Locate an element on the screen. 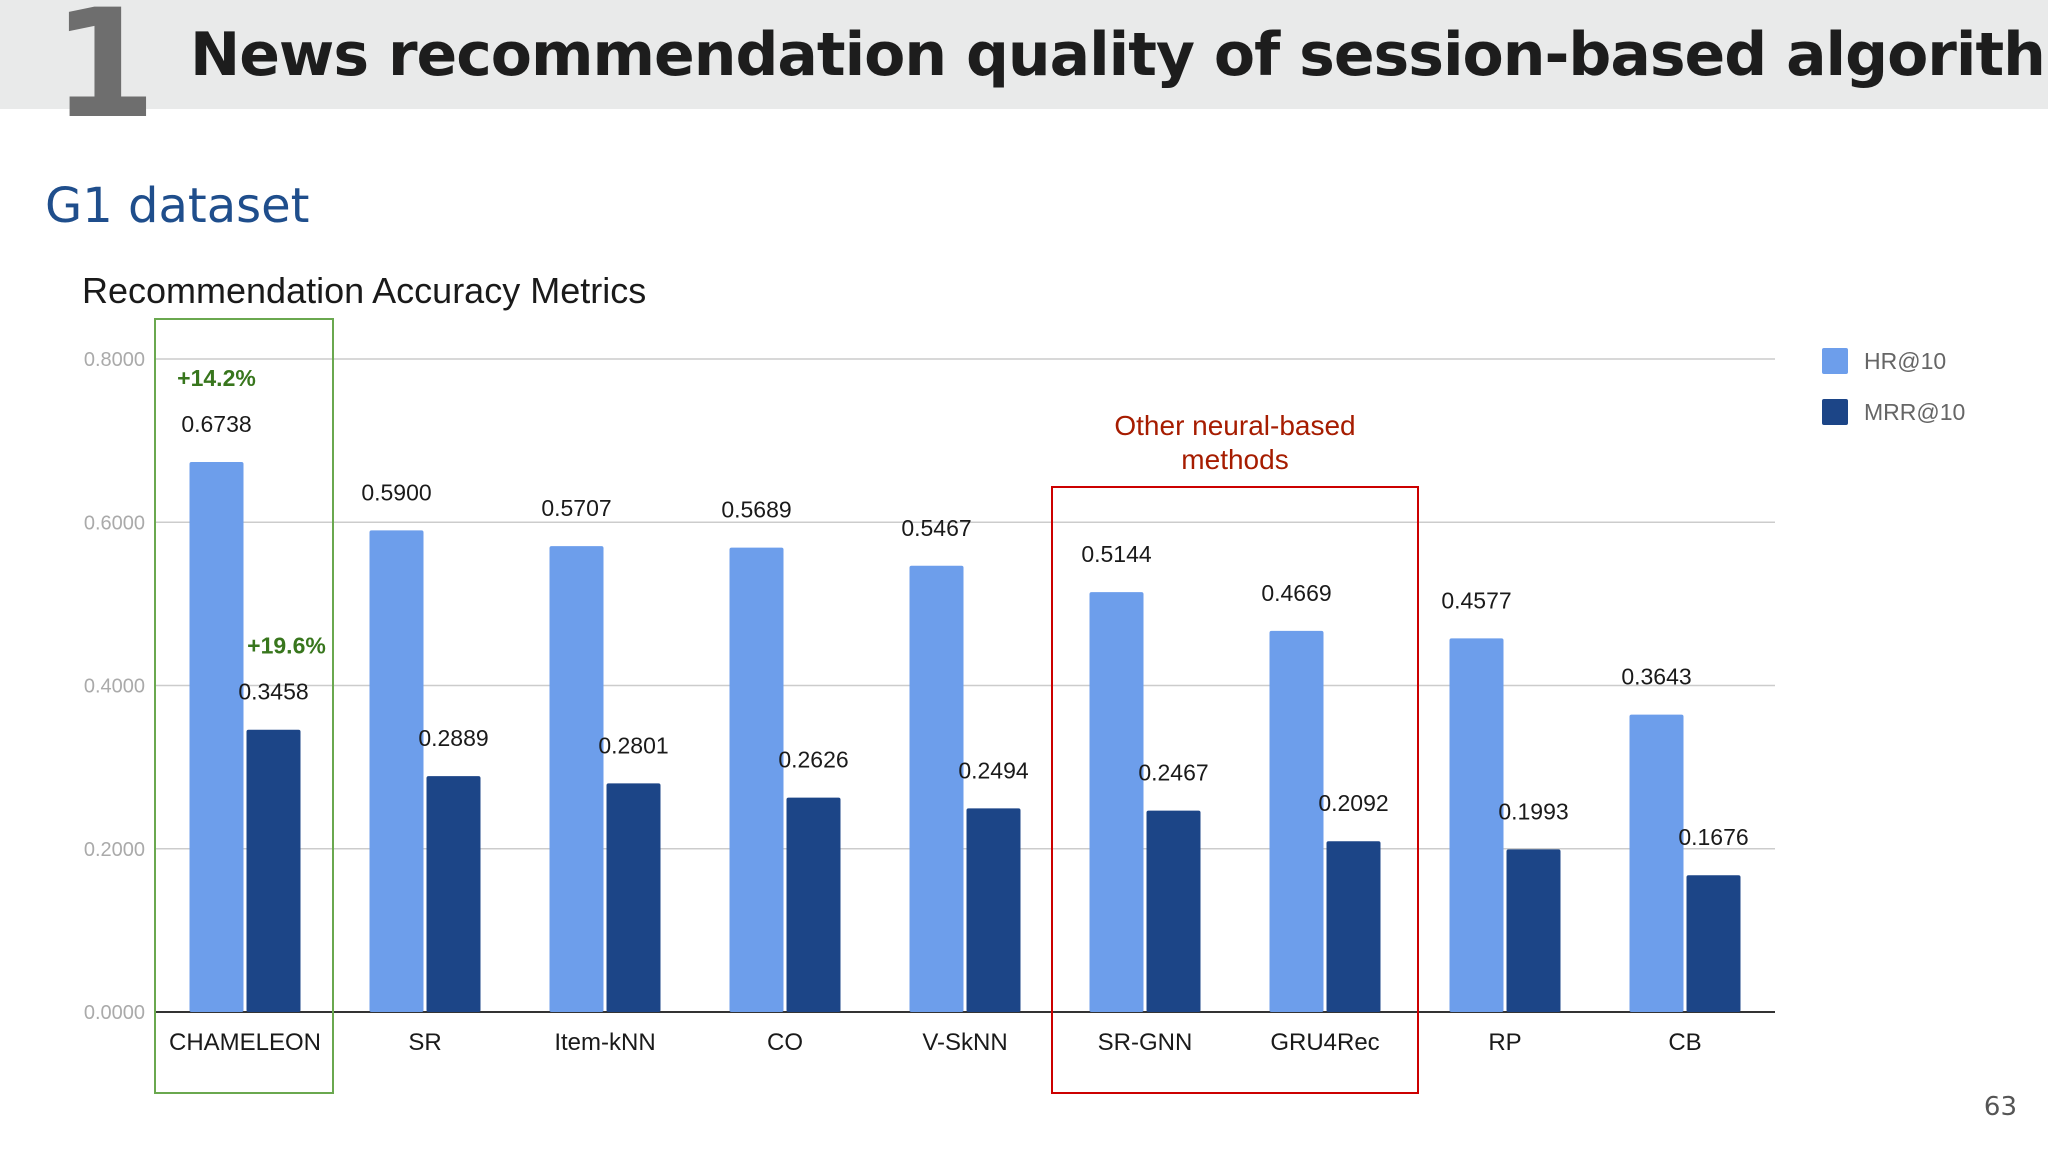 This screenshot has height=1152, width=2048. data-label: 0.2092 is located at coordinates (1353, 803).